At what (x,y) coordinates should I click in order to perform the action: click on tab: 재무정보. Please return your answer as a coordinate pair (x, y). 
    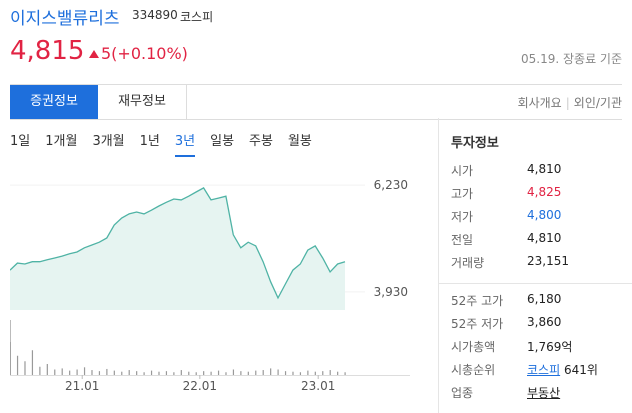
    Looking at the image, I should click on (142, 102).